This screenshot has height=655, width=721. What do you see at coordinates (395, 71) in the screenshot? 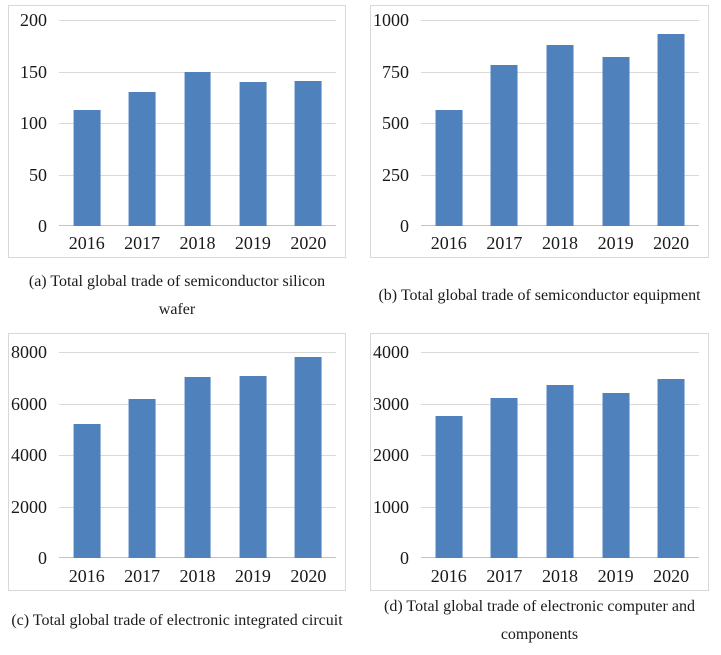
I see `y-tick-label: 750` at bounding box center [395, 71].